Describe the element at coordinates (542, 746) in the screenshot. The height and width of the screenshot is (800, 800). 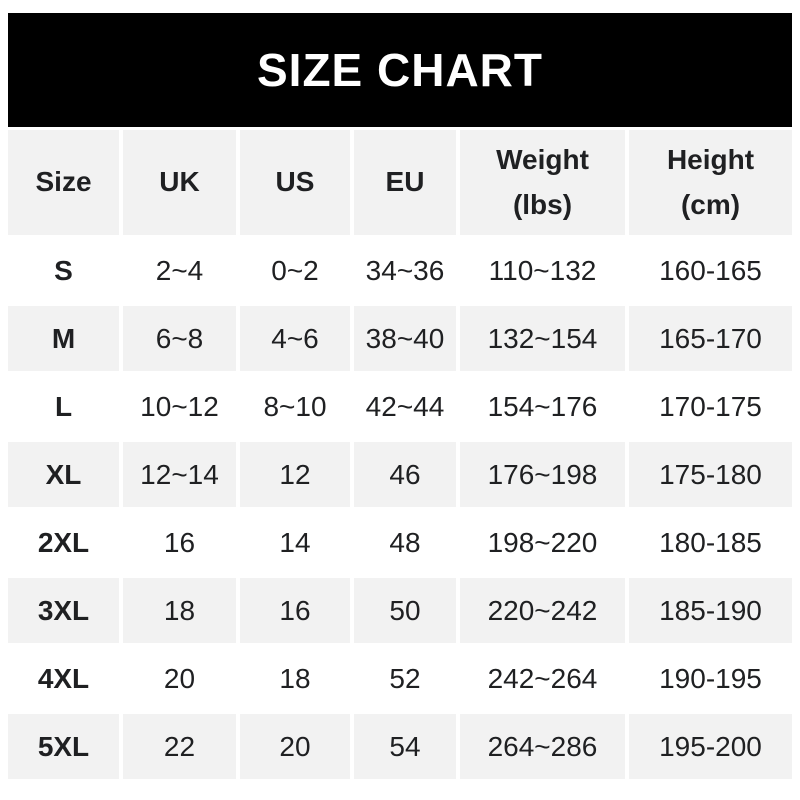
I see `table-cell: 264~286` at that location.